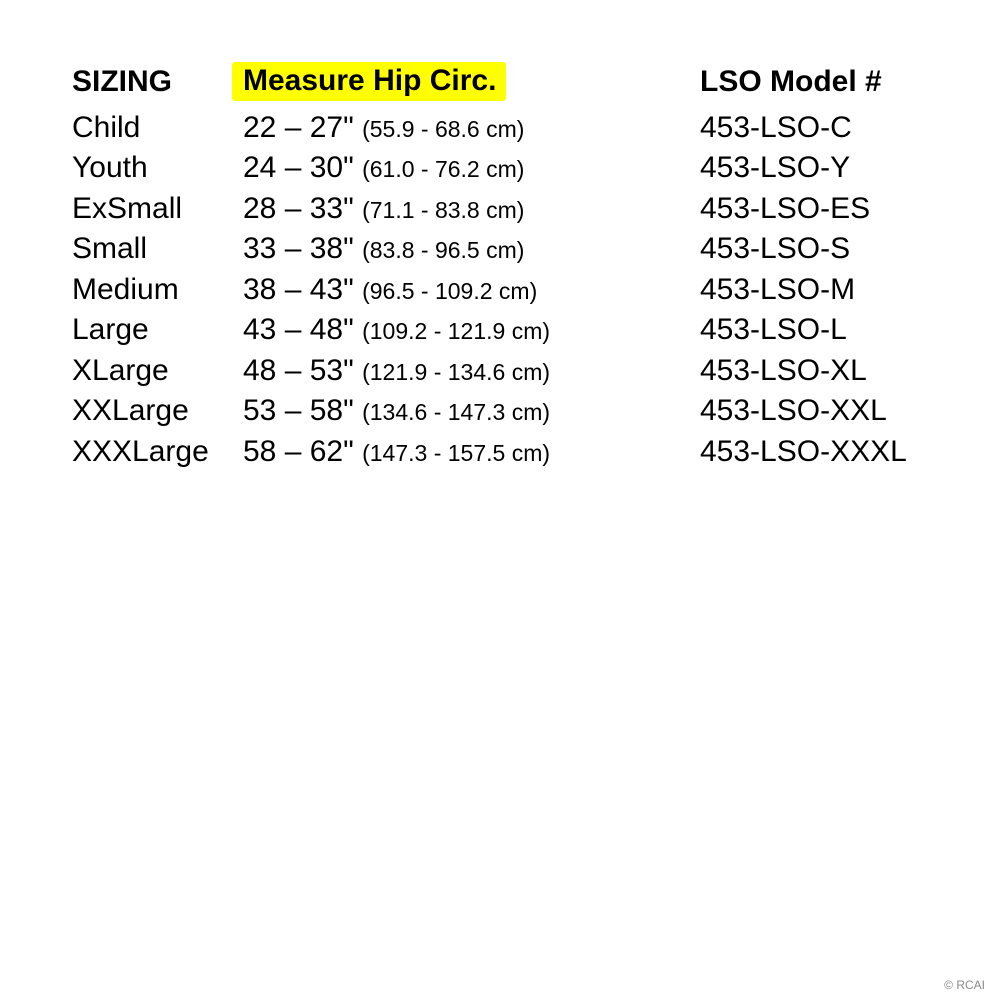 The image size is (1000, 1000). I want to click on size-label: XXXLarge, so click(140, 451).